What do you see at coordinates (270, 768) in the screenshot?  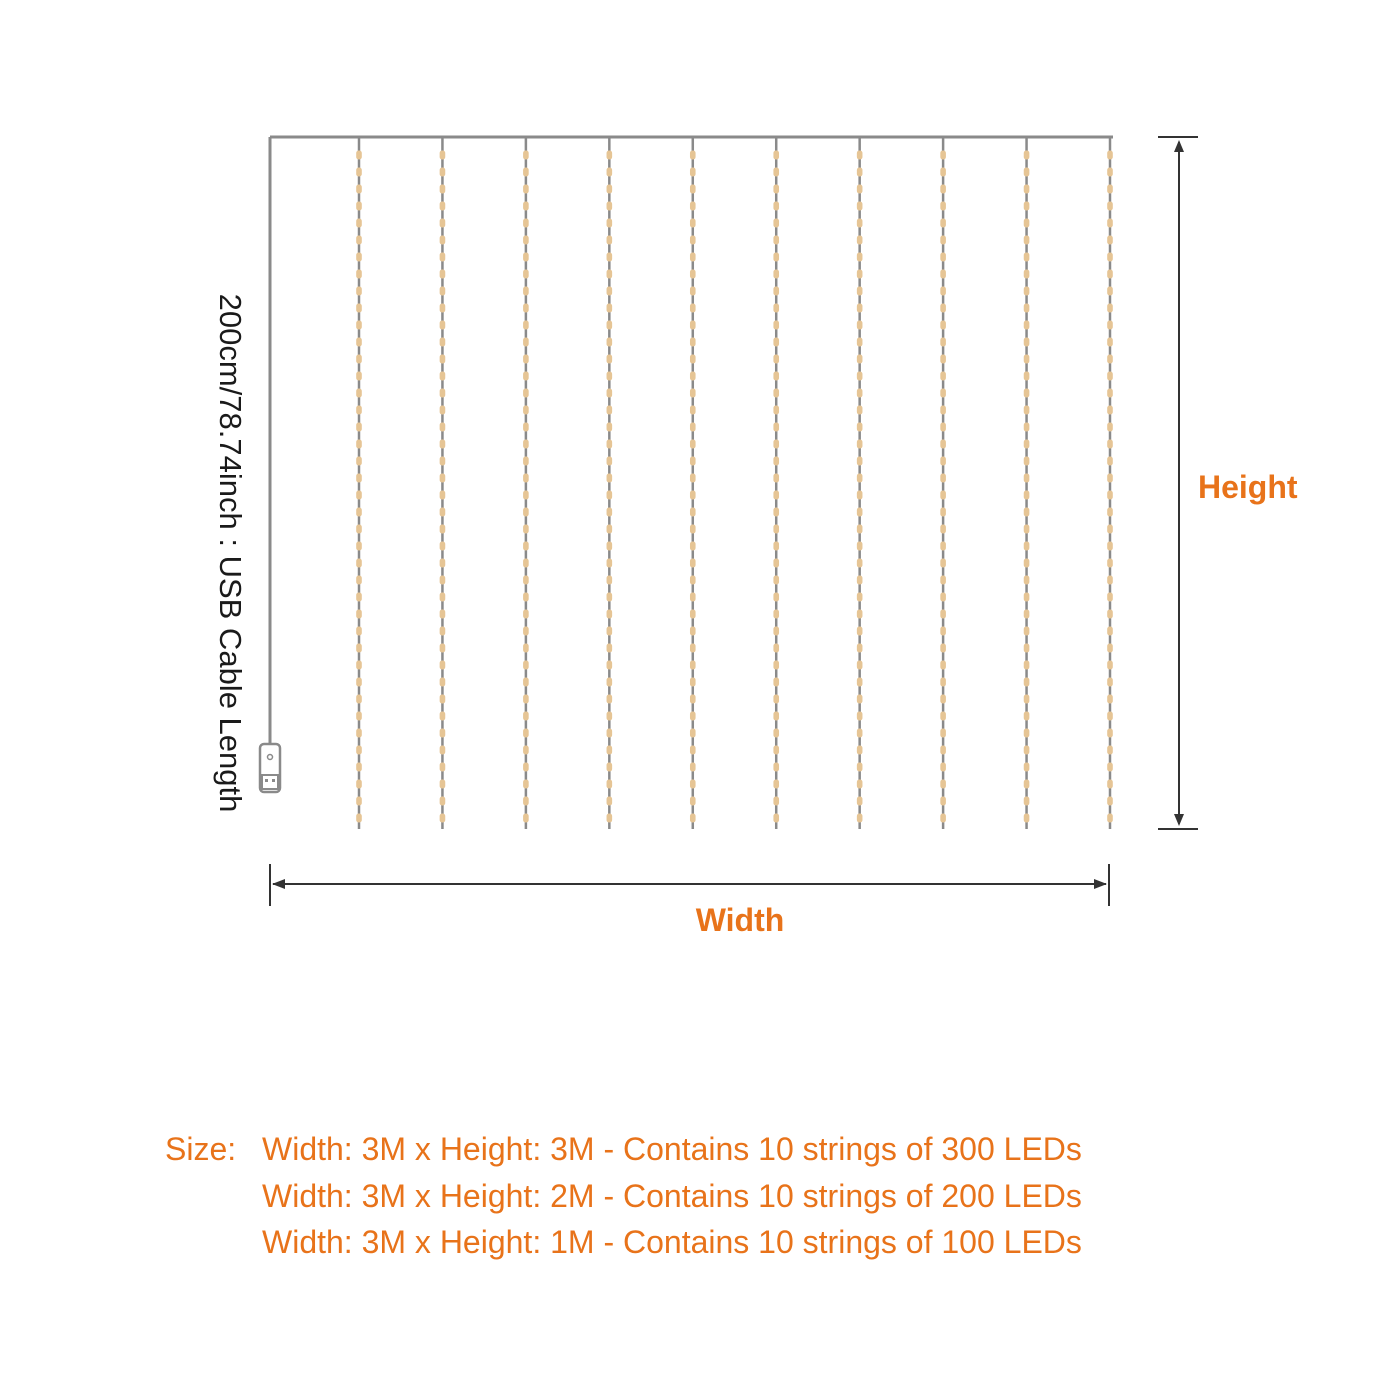 I see `usb-plug-icon` at bounding box center [270, 768].